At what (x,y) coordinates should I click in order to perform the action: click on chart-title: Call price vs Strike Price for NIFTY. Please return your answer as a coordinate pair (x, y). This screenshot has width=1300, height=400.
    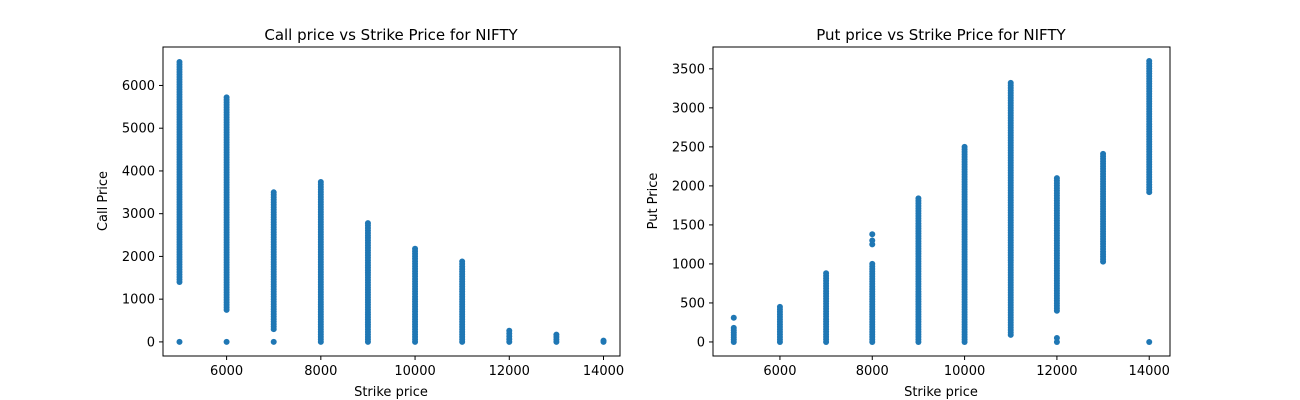
    Looking at the image, I should click on (391, 35).